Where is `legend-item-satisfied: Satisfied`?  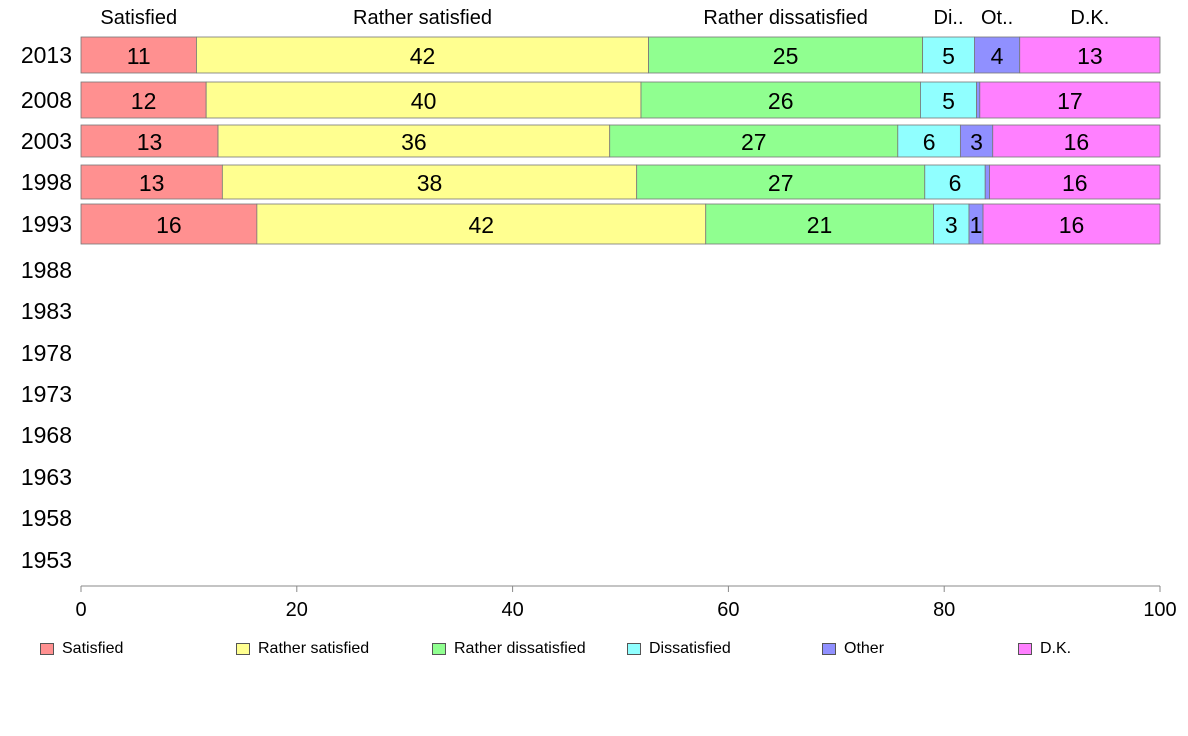
legend-item-satisfied: Satisfied is located at coordinates (81, 649).